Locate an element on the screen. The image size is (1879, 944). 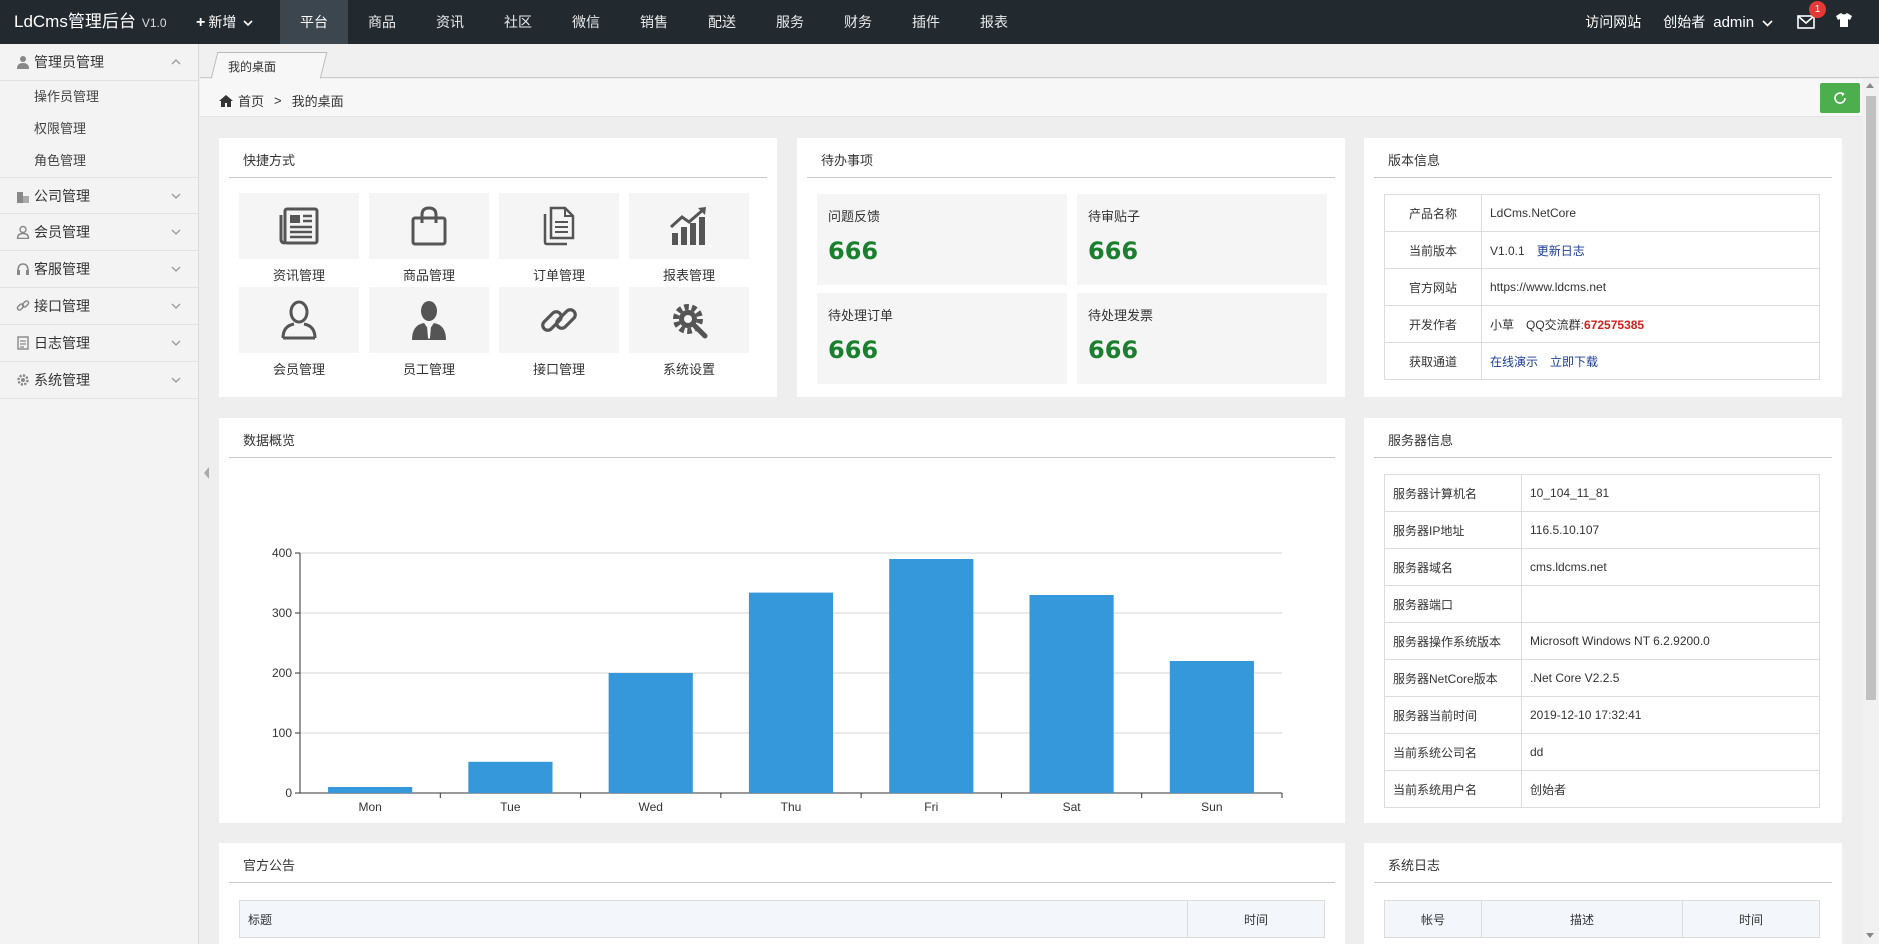
user-menu: 创始者 admin is located at coordinates (1718, 22).